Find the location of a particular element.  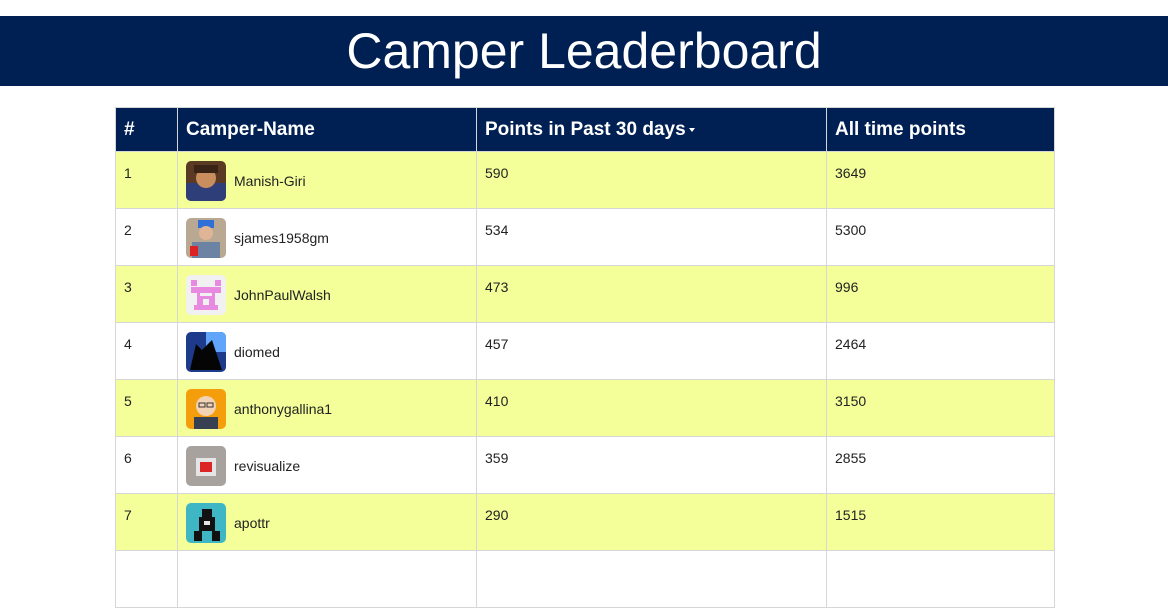

table-row: 1 Manish-Giri 590 3649 is located at coordinates (585, 180).